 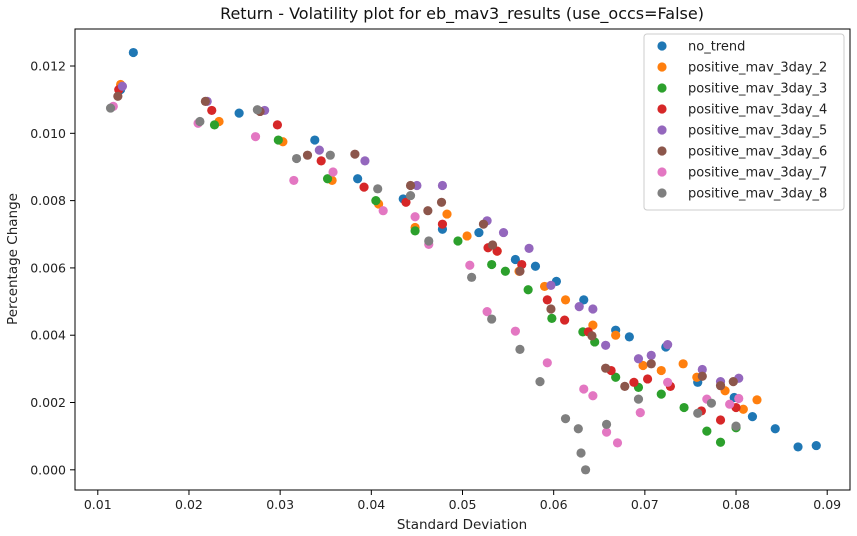 I want to click on legend-label-positive_mav_3day_3: positive_mav_3day_3, so click(x=757, y=89).